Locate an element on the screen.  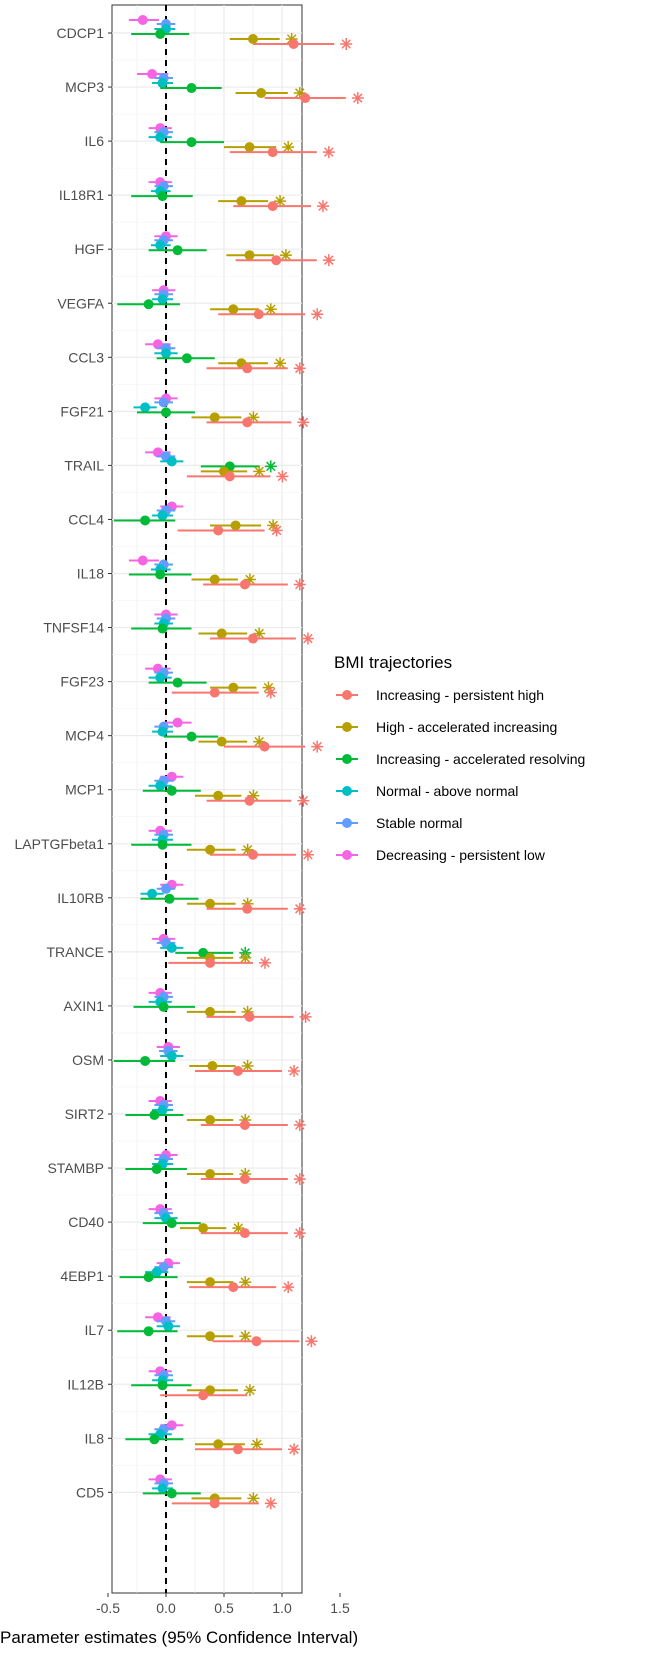
y-tick-label: IL8 is located at coordinates (95, 1438).